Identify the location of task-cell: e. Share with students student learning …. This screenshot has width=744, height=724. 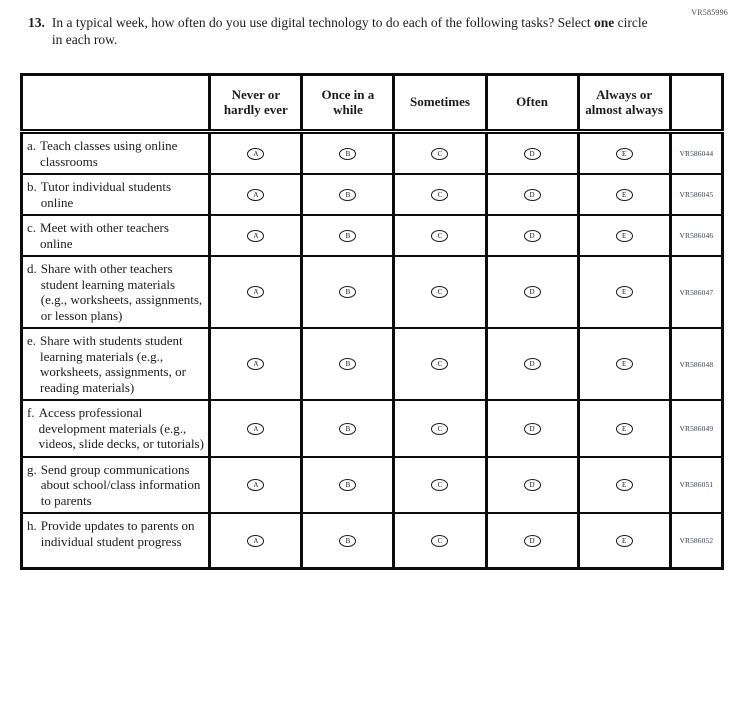
(115, 364).